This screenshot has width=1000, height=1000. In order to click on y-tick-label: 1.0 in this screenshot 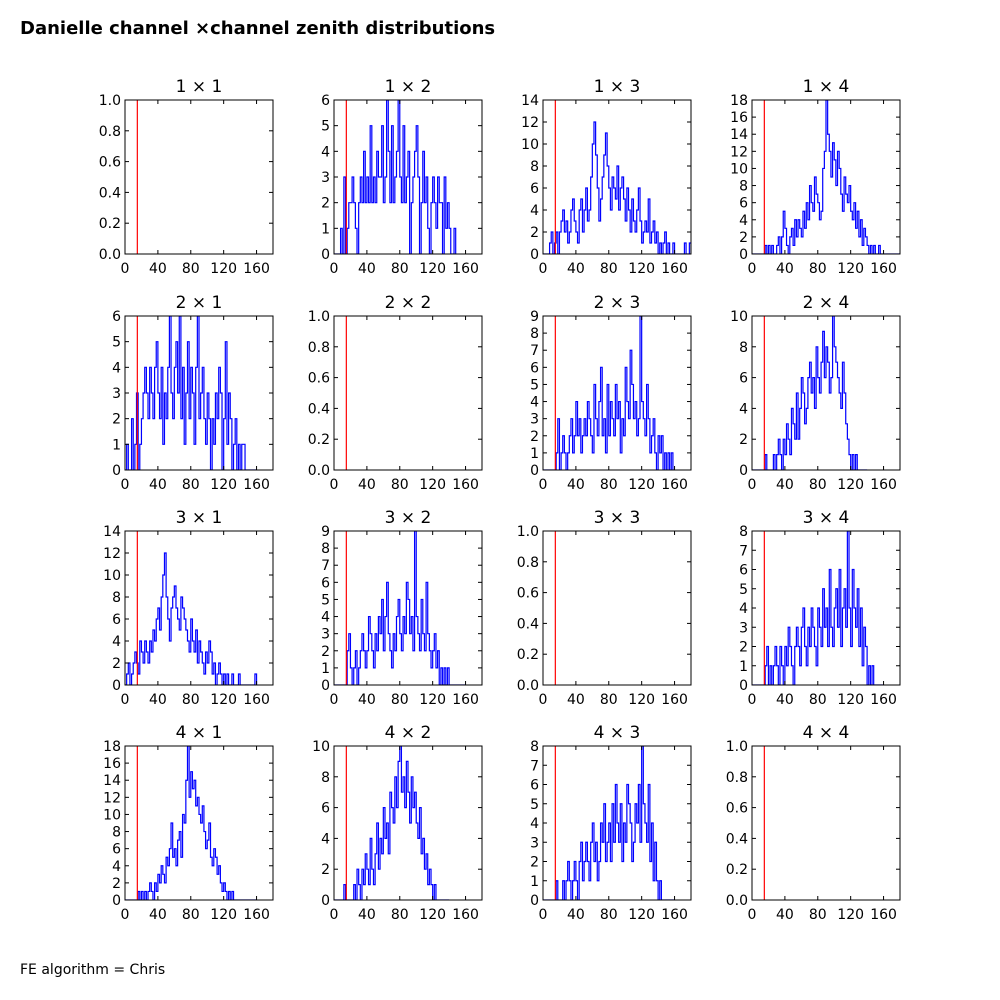, I will do `click(528, 532)`.